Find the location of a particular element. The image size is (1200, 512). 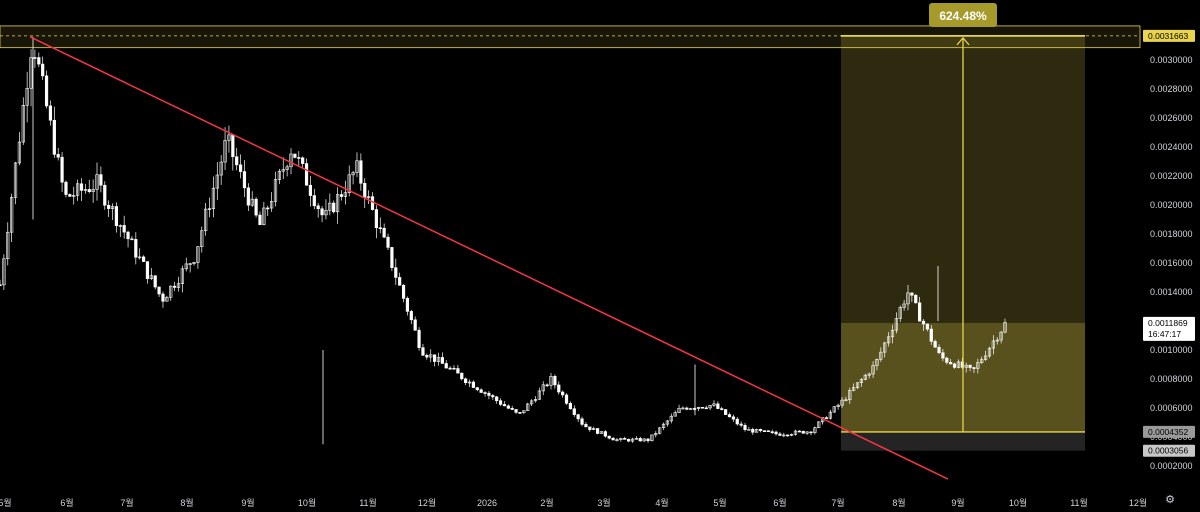

stop-price-tag: 0.0003056 is located at coordinates (1168, 451).